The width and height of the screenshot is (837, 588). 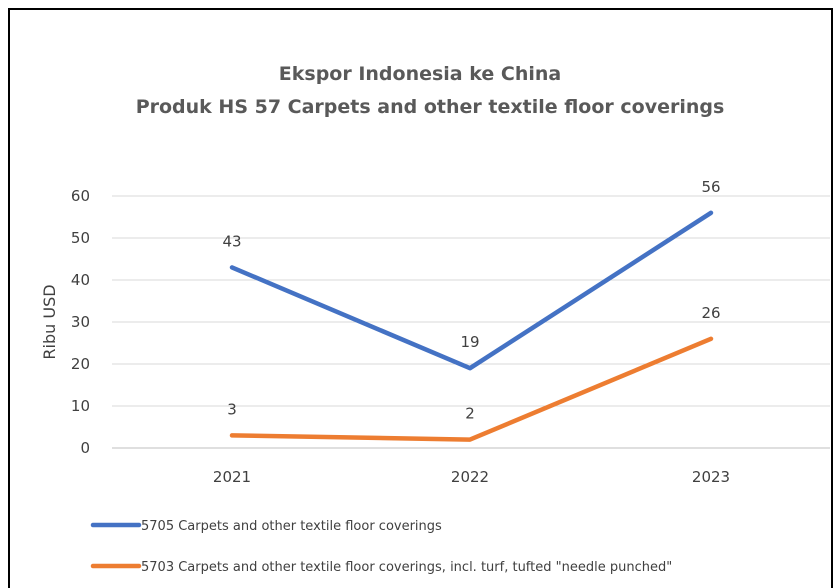 What do you see at coordinates (232, 409) in the screenshot?
I see `data-label: 3` at bounding box center [232, 409].